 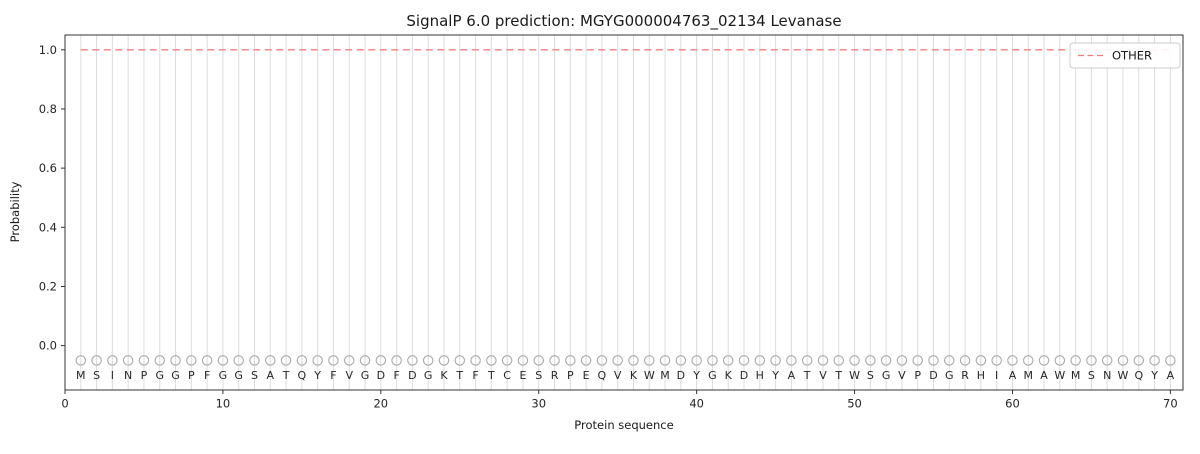 What do you see at coordinates (1132, 56) in the screenshot?
I see `legend-other-label: OTHER` at bounding box center [1132, 56].